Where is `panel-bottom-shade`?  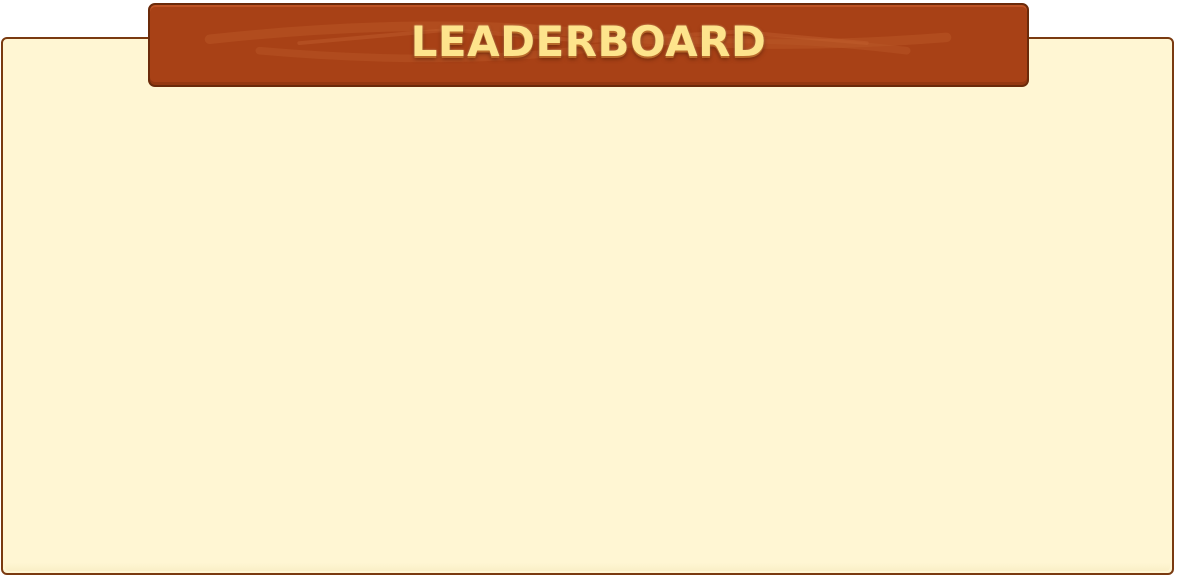 panel-bottom-shade is located at coordinates (587, 567).